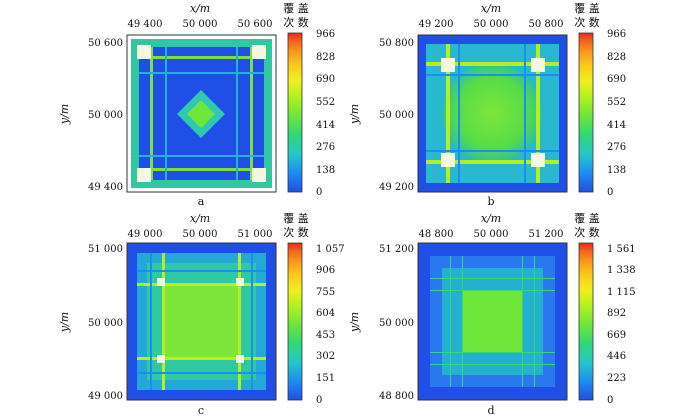 This screenshot has height=420, width=700. I want to click on panel-b-ytick-2: 50 000, so click(396, 115).